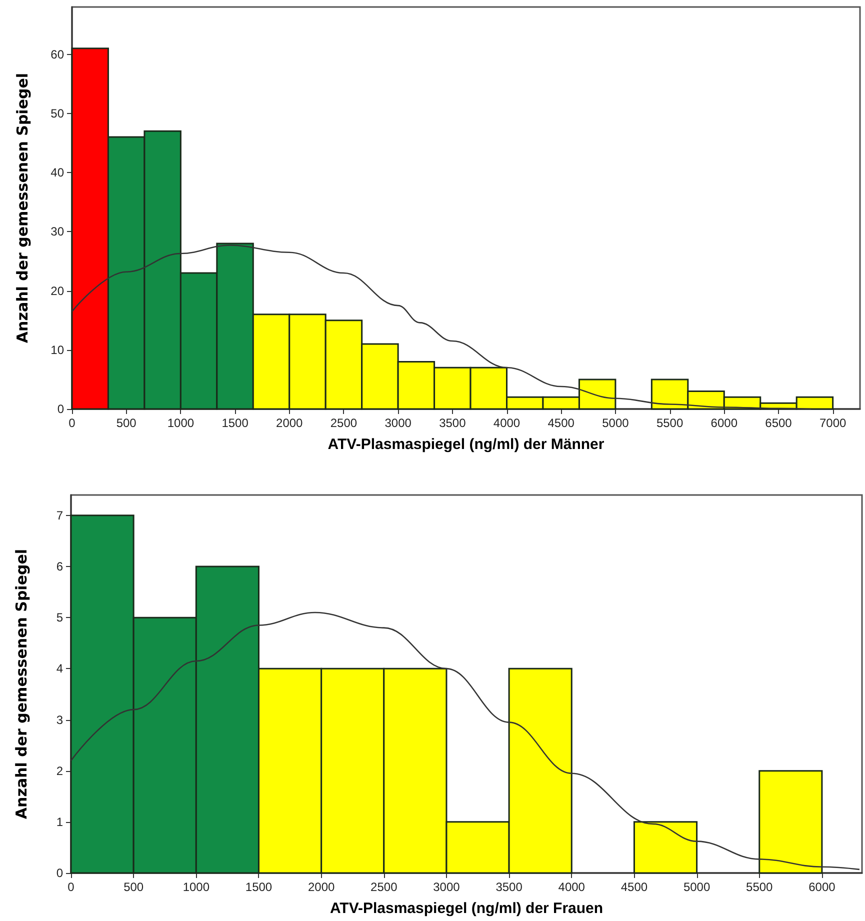 The width and height of the screenshot is (865, 921). I want to click on y-tick-label: 5, so click(60, 617).